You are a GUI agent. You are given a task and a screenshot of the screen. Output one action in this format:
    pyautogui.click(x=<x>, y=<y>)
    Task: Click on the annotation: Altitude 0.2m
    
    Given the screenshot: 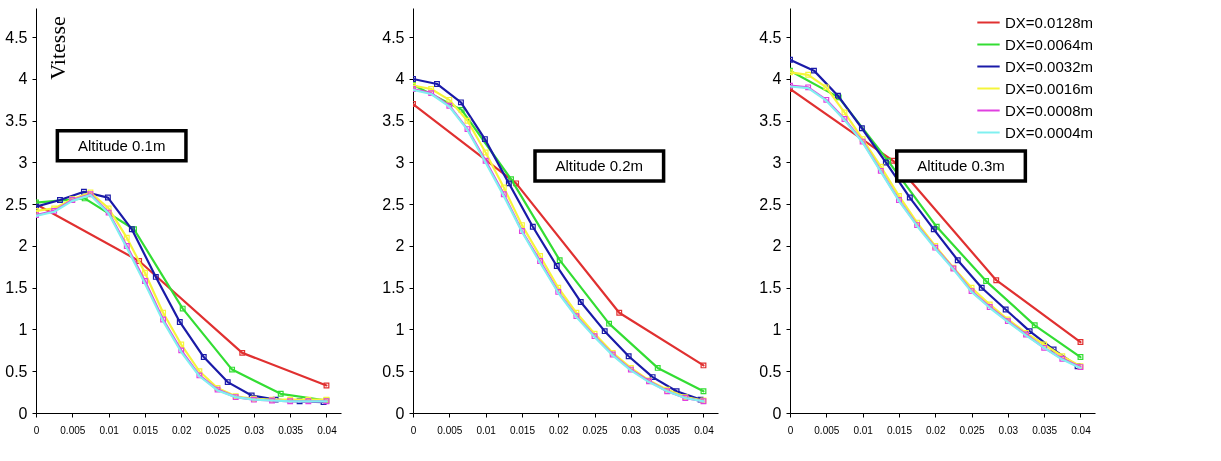 What is the action you would take?
    pyautogui.click(x=599, y=165)
    